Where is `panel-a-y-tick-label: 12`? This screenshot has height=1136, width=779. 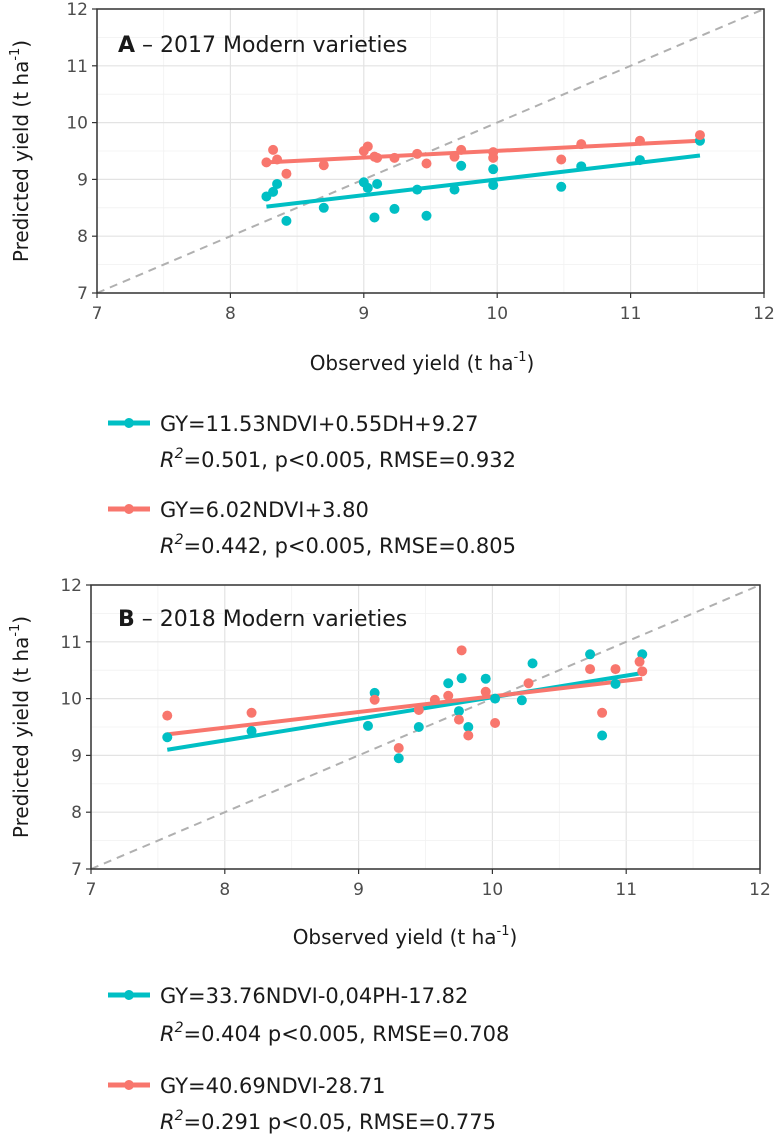
panel-a-y-tick-label: 12 is located at coordinates (77, 10).